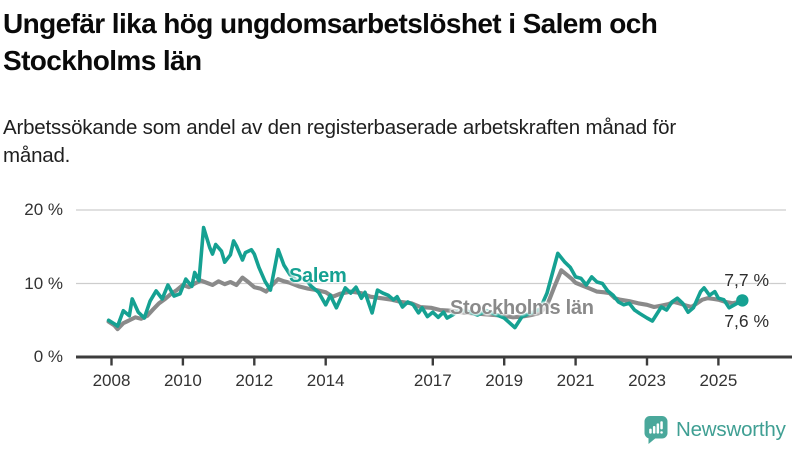  What do you see at coordinates (254, 380) in the screenshot?
I see `x-tick-label-2012: 2012` at bounding box center [254, 380].